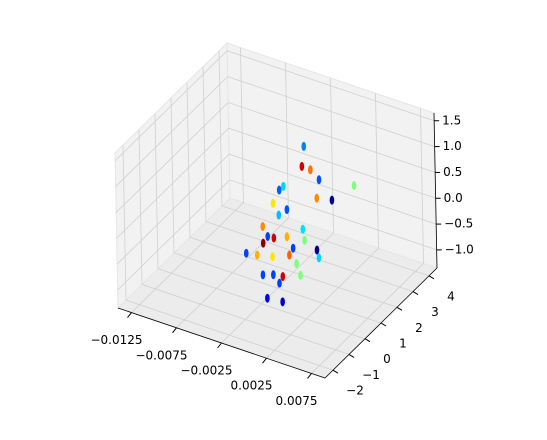  What do you see at coordinates (116, 340) in the screenshot?
I see `x-tick-label: −0.0125` at bounding box center [116, 340].